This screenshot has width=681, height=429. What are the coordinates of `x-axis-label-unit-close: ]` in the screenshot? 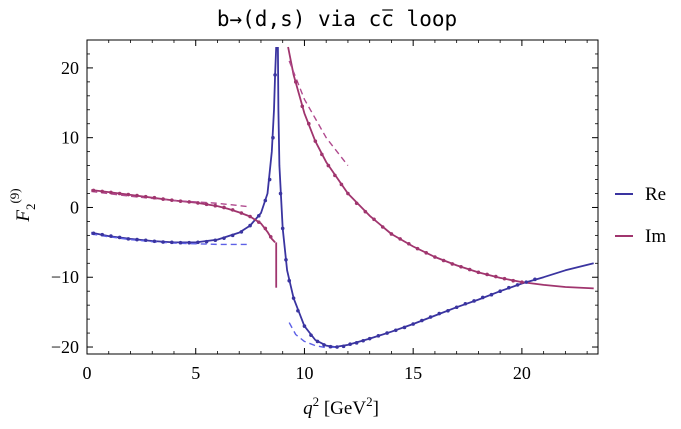 It's located at (376, 408).